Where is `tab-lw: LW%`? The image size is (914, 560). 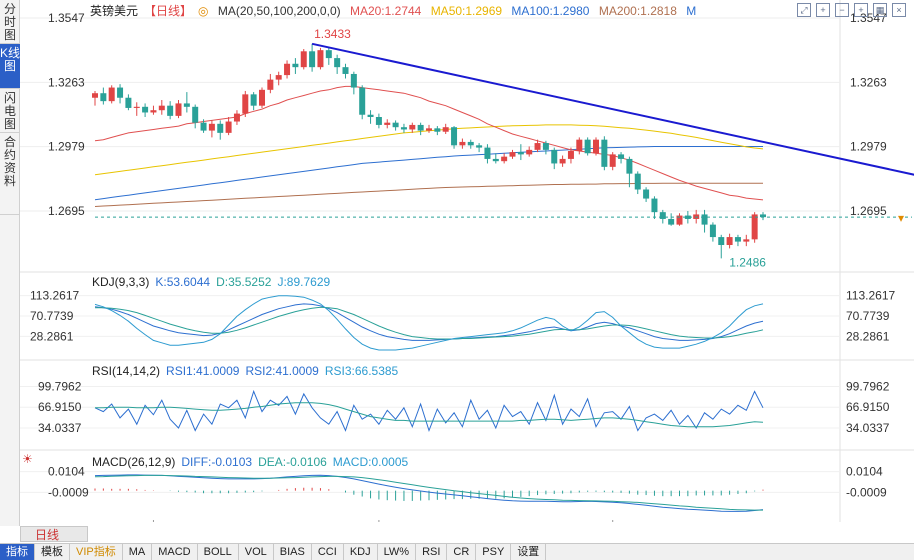 tab-lw: LW% is located at coordinates (397, 552).